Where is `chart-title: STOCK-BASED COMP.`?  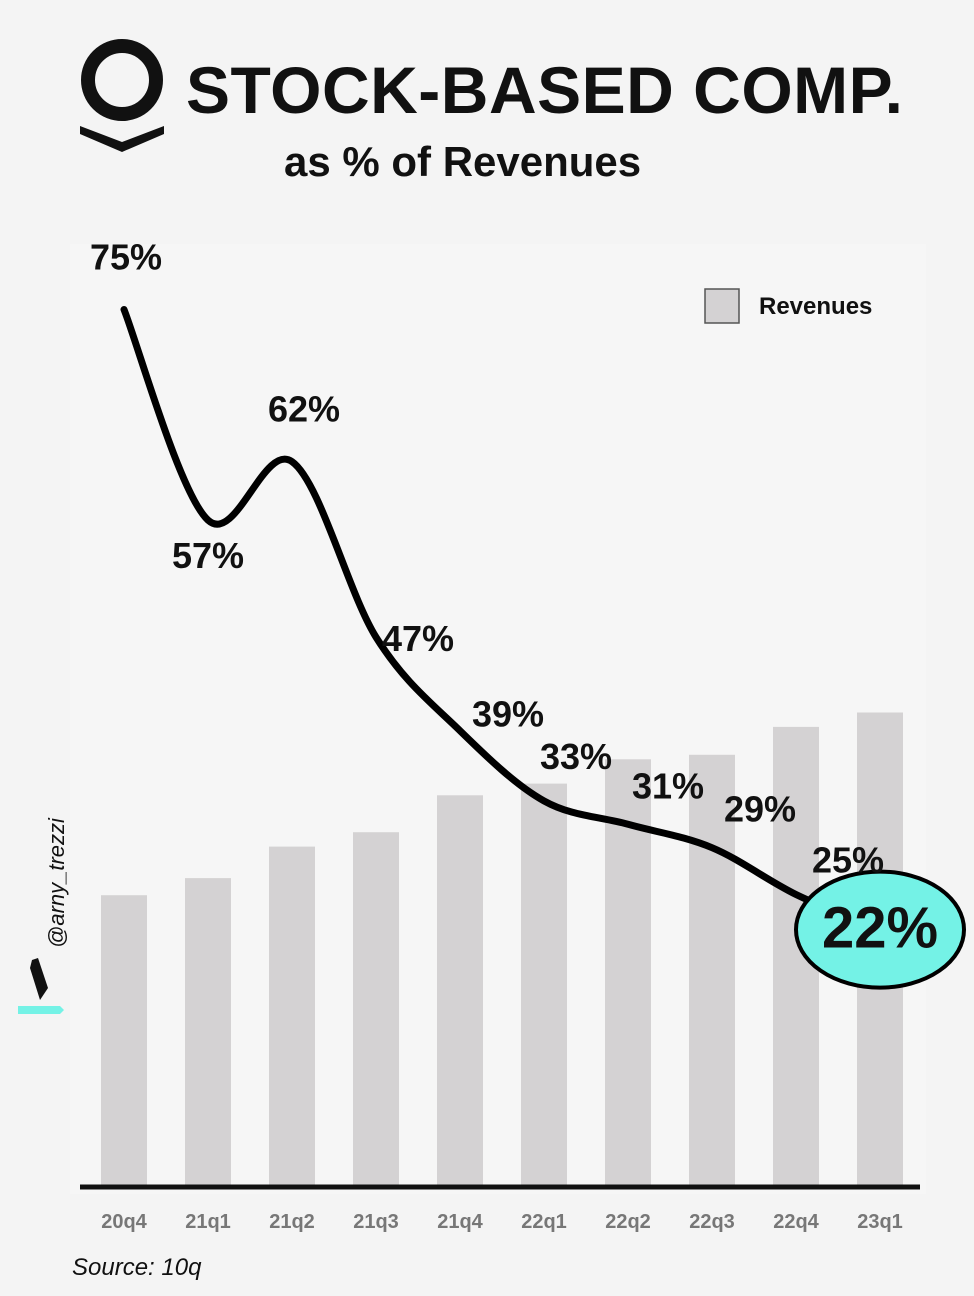
chart-title: STOCK-BASED COMP. is located at coordinates (545, 90).